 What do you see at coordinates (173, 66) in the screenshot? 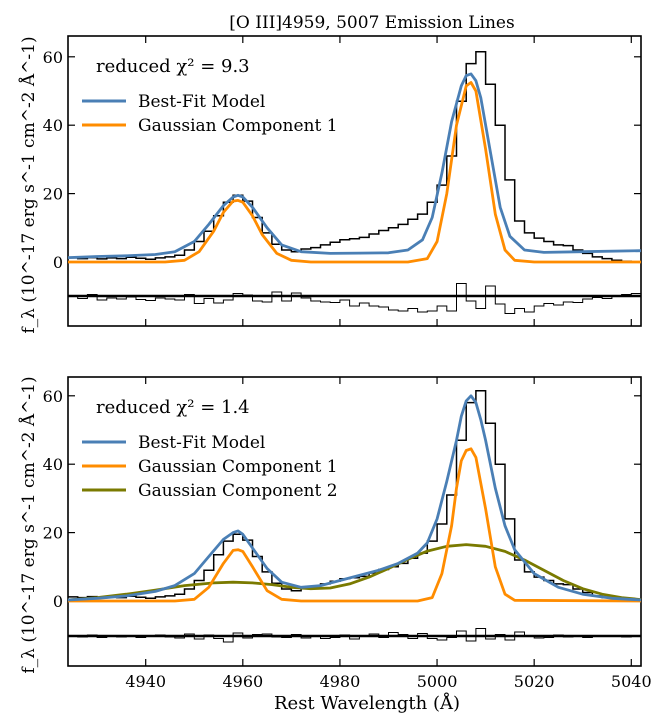
I see `reduced-chi2-annotation: reduced χ² = 9.3` at bounding box center [173, 66].